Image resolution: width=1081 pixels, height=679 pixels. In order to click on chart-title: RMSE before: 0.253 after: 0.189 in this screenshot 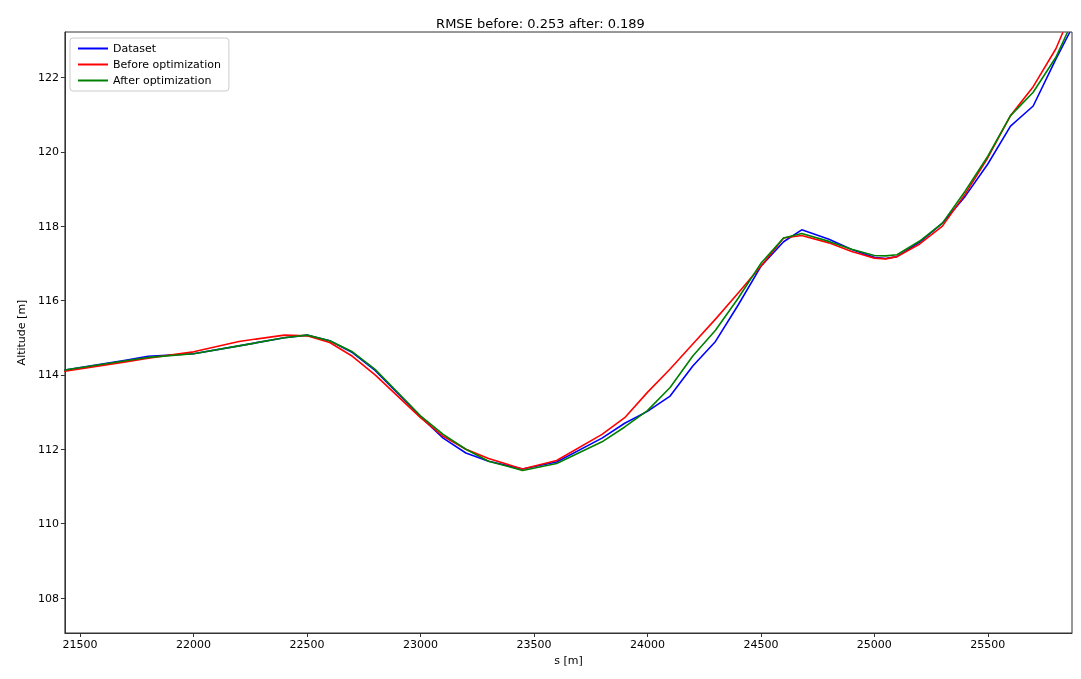, I will do `click(540, 23)`.